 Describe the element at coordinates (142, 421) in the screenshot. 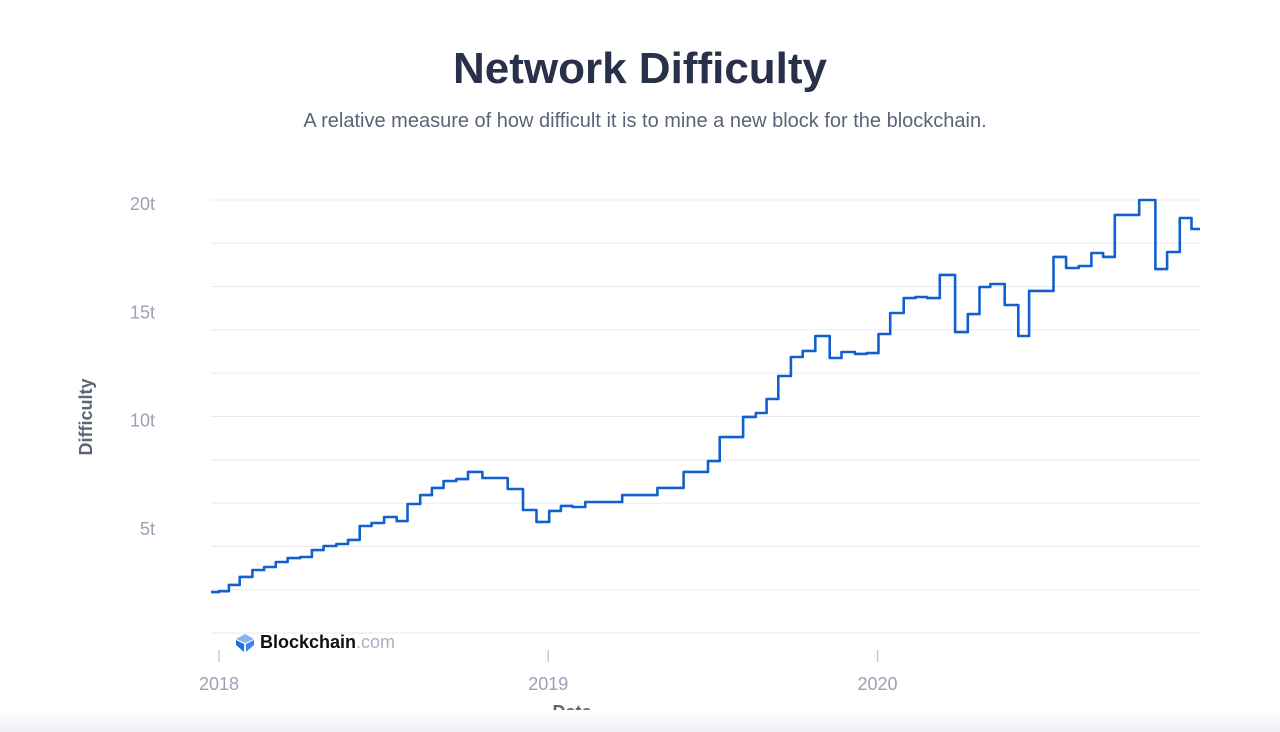

I see `y-tick-label: 10t` at that location.